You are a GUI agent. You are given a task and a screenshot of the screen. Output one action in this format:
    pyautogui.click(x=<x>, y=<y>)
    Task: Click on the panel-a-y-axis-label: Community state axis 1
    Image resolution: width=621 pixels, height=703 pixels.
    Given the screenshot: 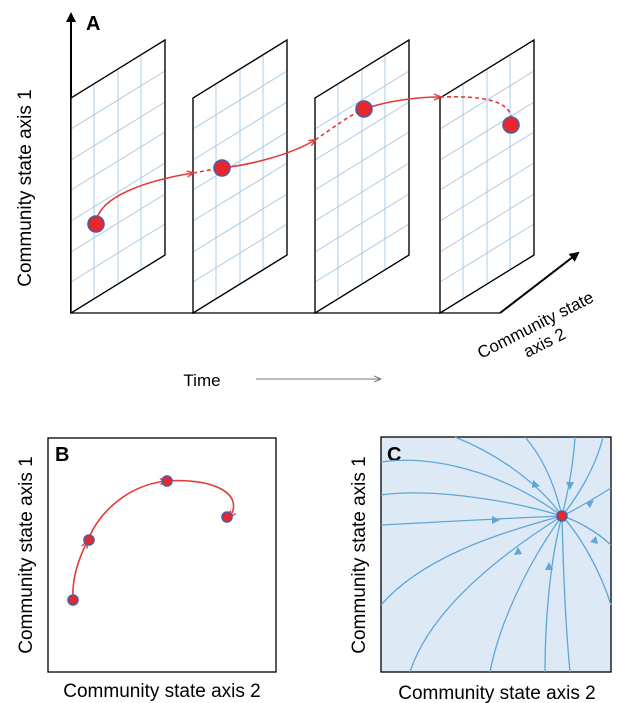 What is the action you would take?
    pyautogui.click(x=25, y=187)
    